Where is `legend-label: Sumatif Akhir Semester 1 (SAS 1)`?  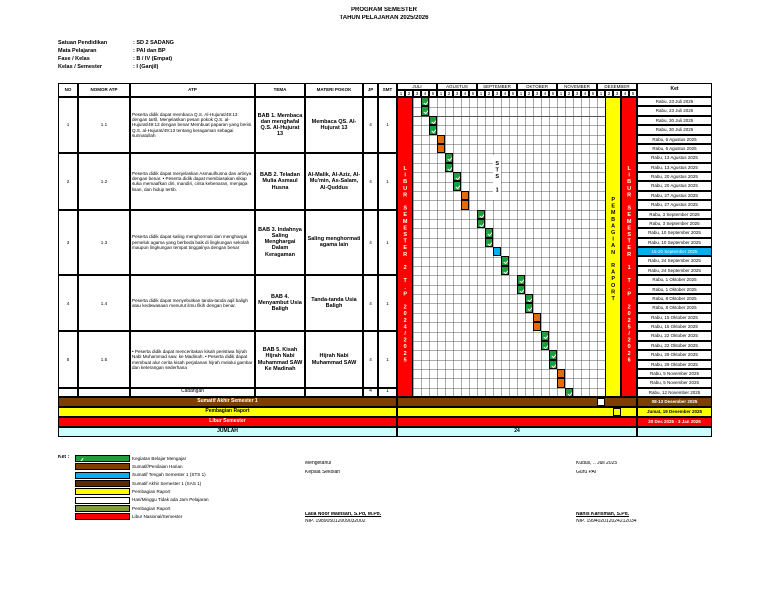
legend-label: Sumatif Akhir Semester 1 (SAS 1) is located at coordinates (167, 483).